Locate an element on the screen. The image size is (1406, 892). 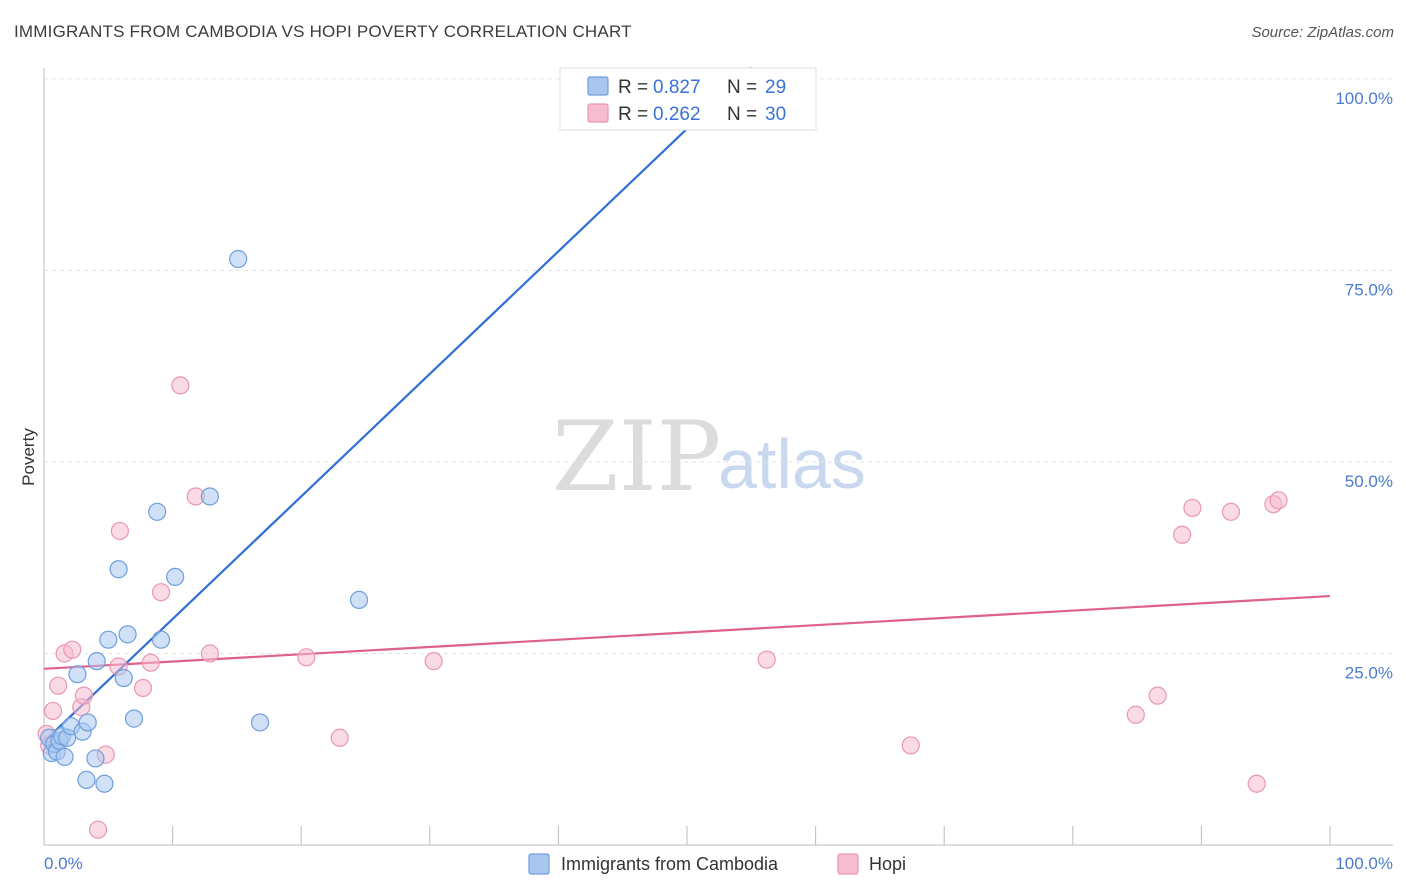
series-legend-label-cambodia: Immigrants from Cambodia is located at coordinates (670, 864).